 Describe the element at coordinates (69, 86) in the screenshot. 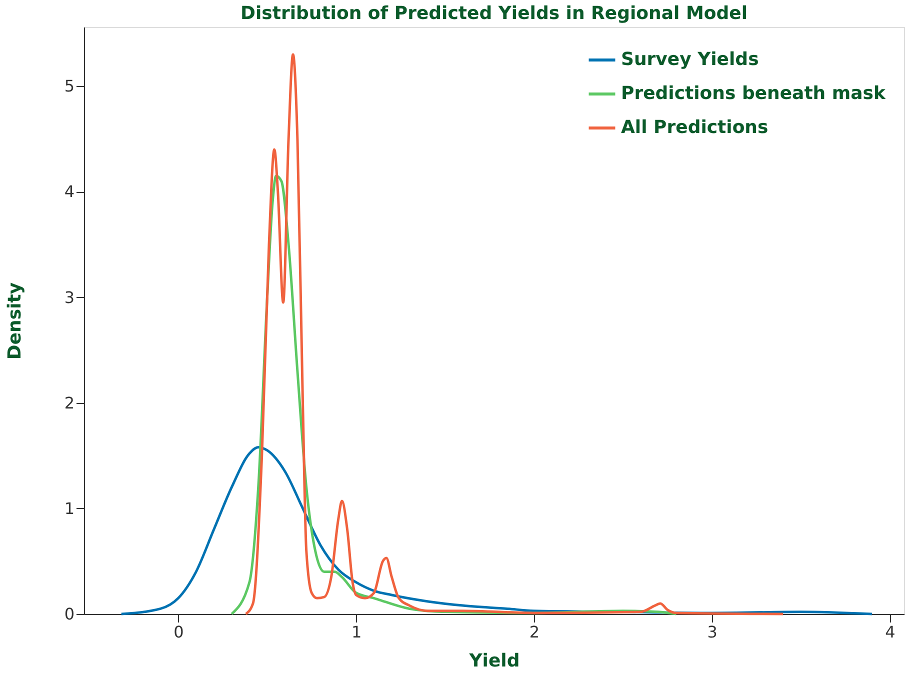

I see `y-tick-label: 5` at that location.